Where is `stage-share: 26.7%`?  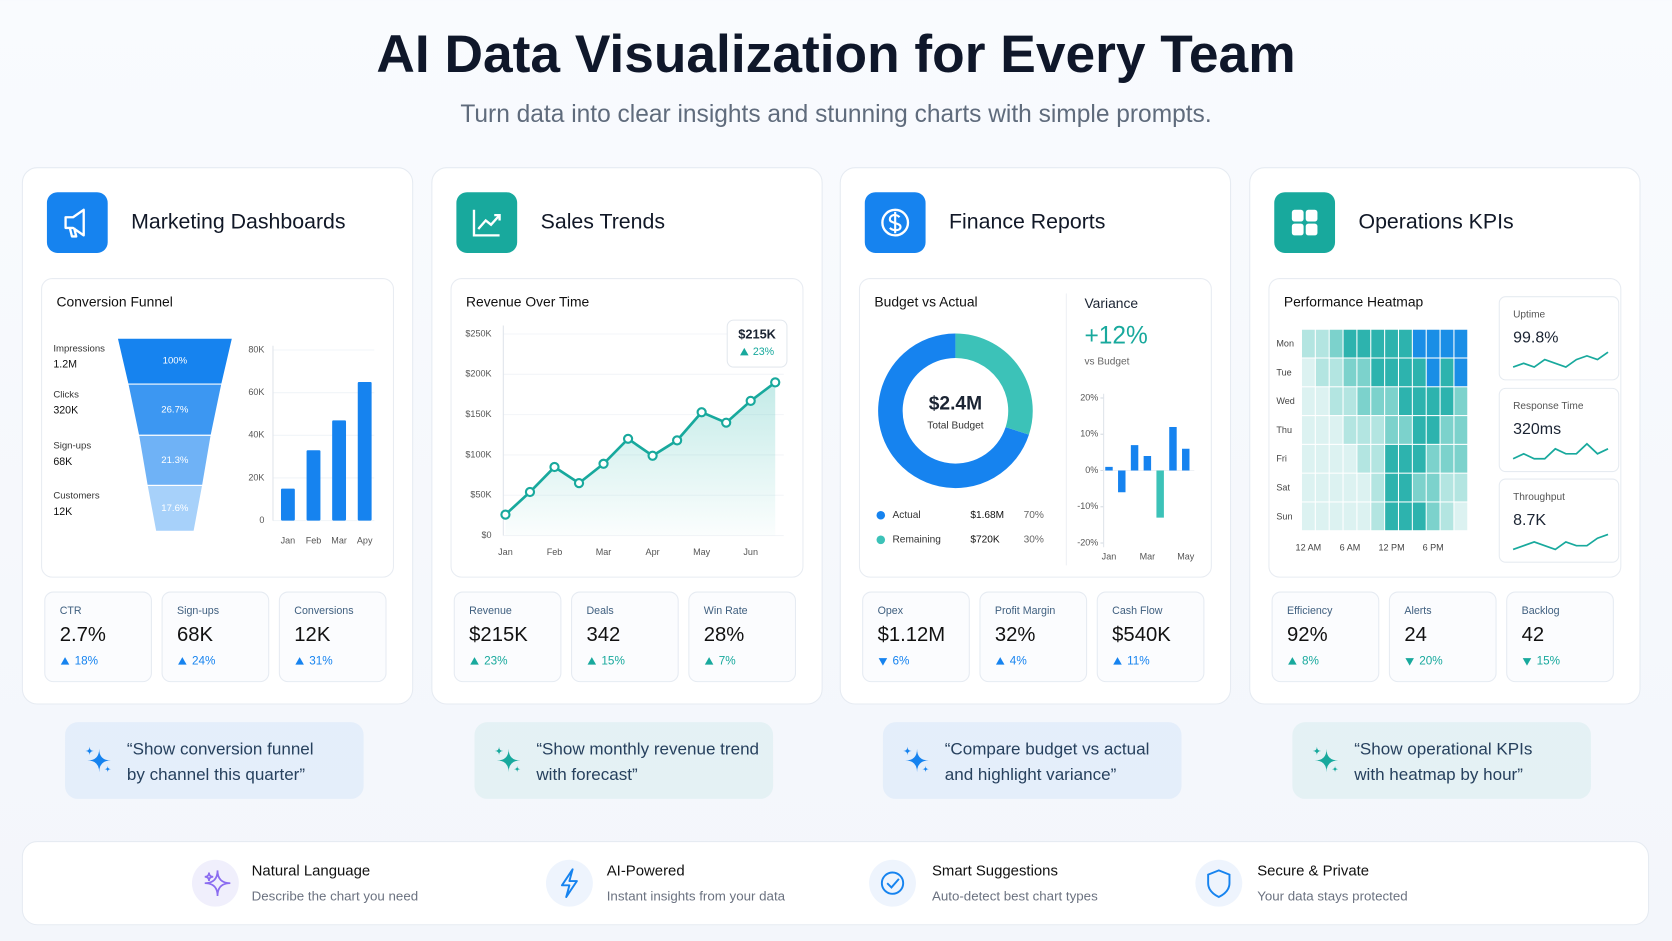 stage-share: 26.7% is located at coordinates (175, 409).